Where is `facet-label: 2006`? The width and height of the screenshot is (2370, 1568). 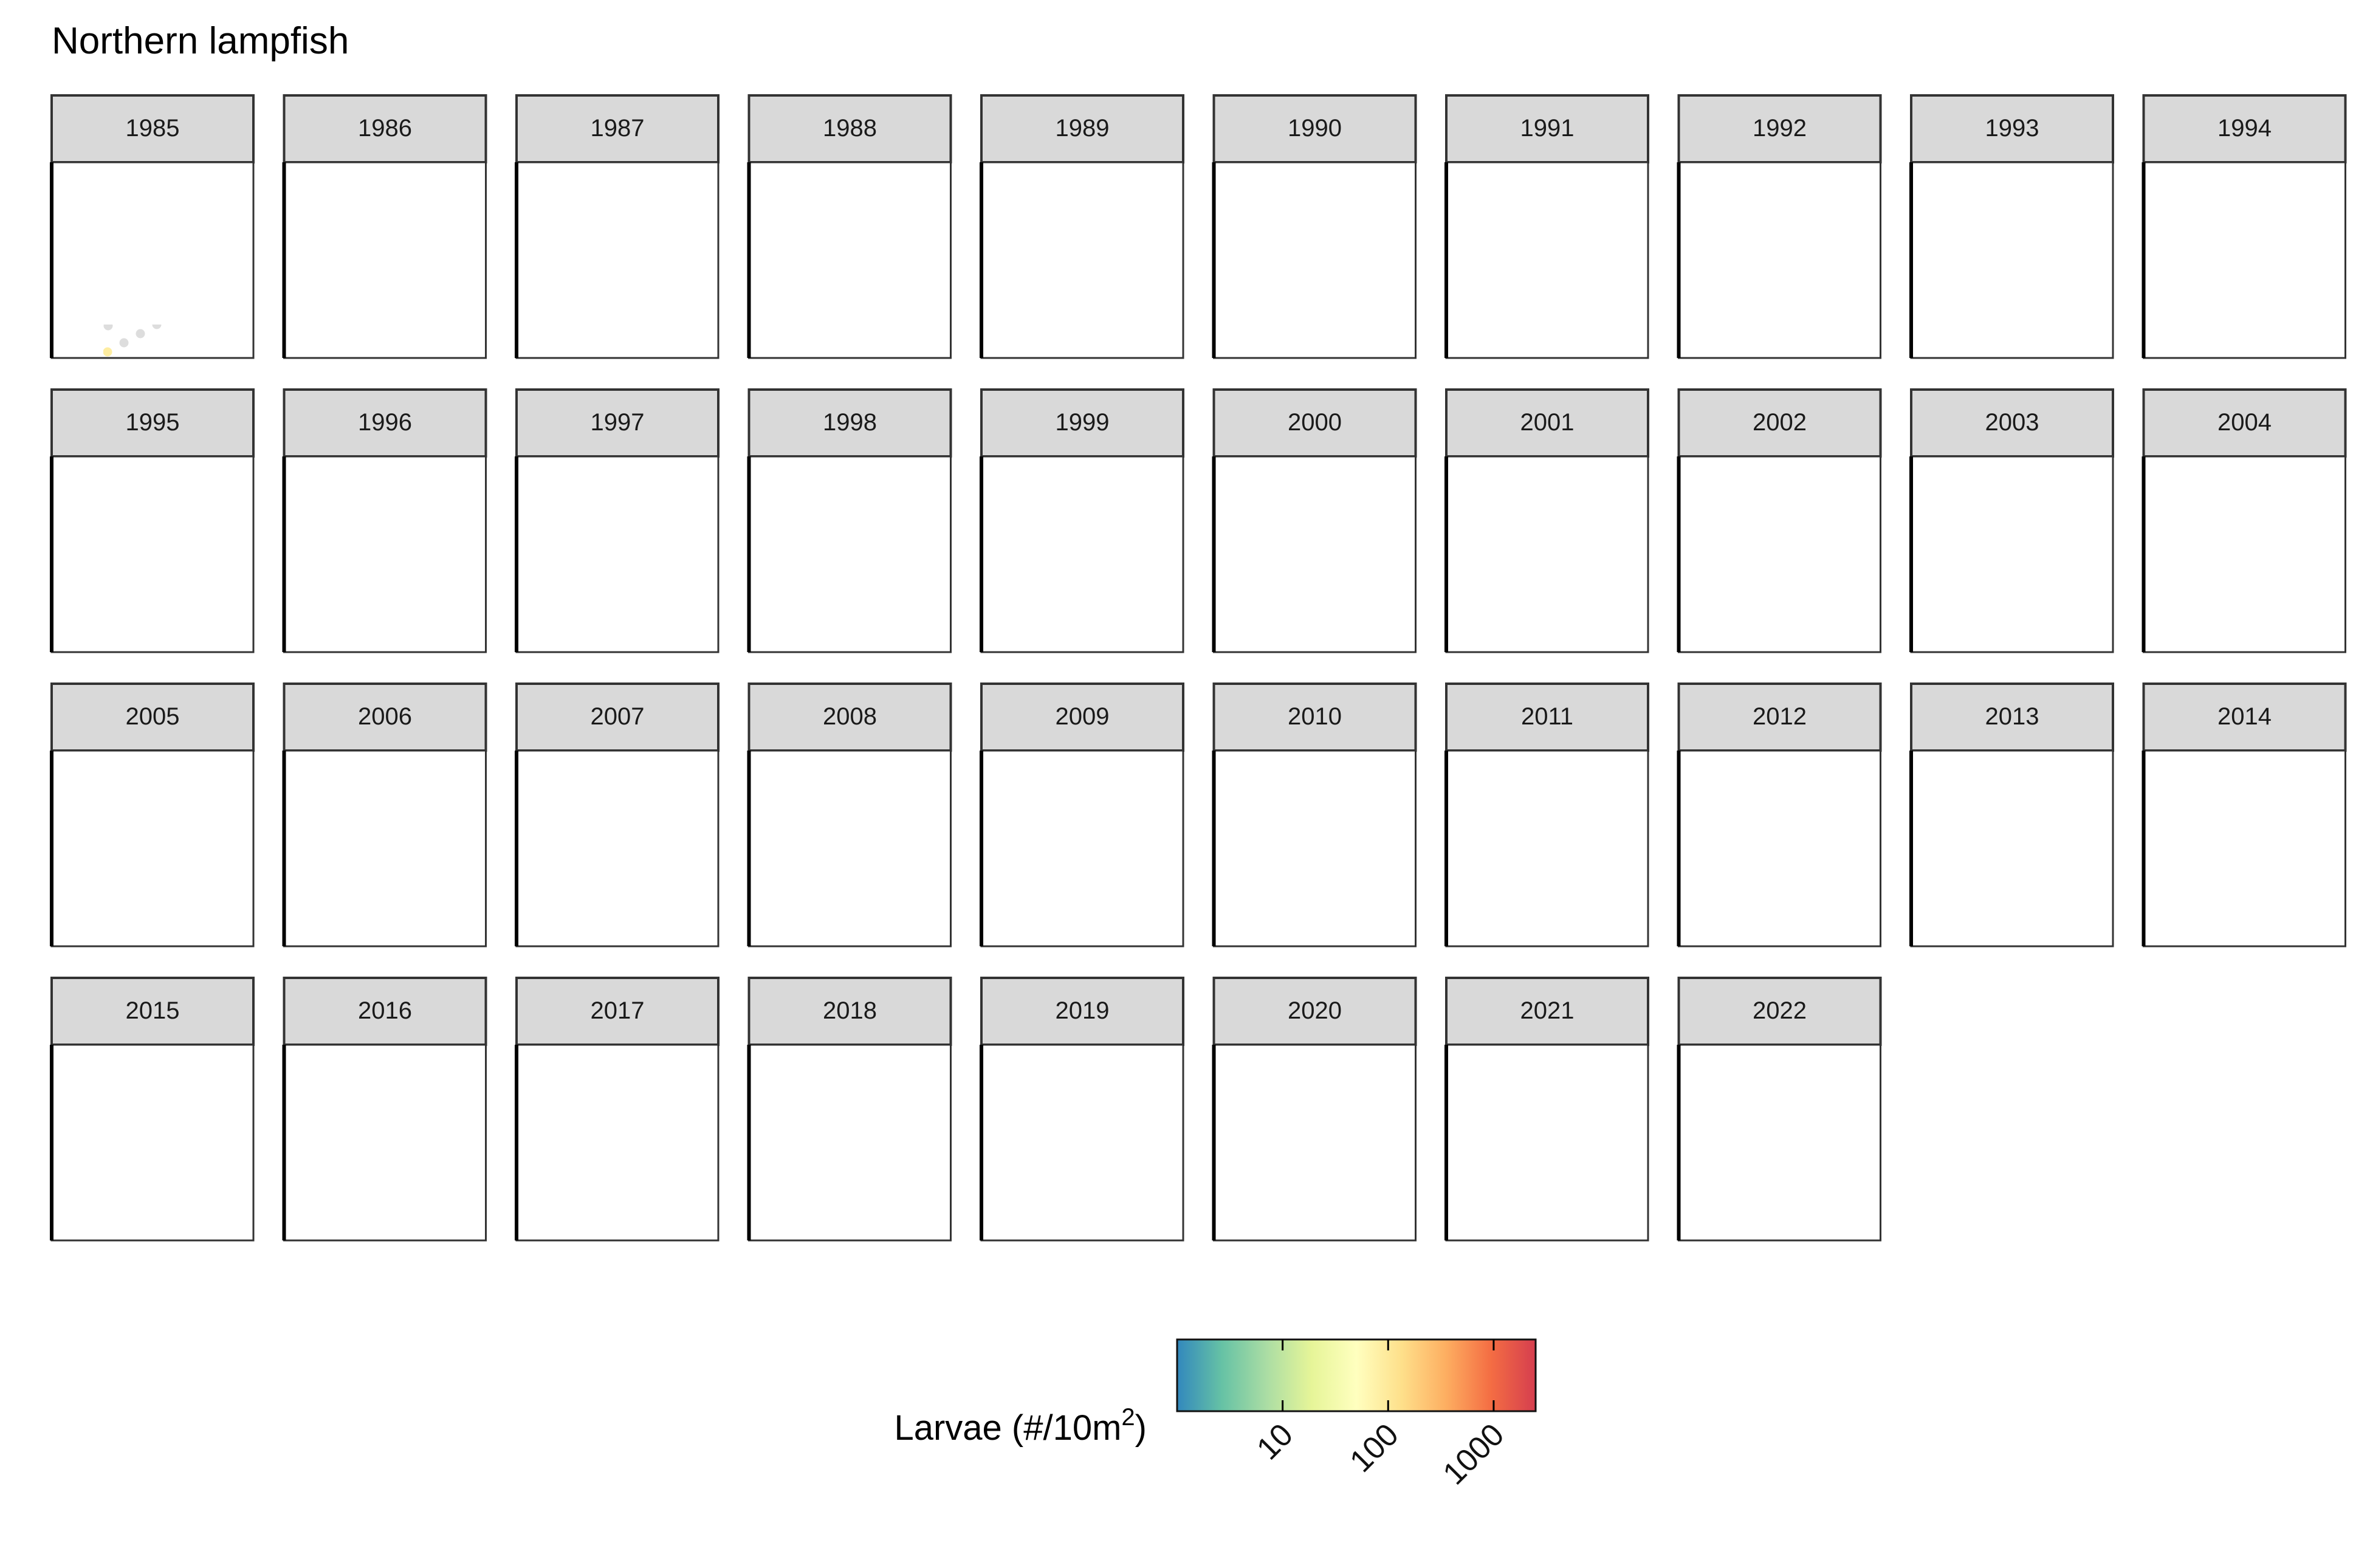
facet-label: 2006 is located at coordinates (385, 716).